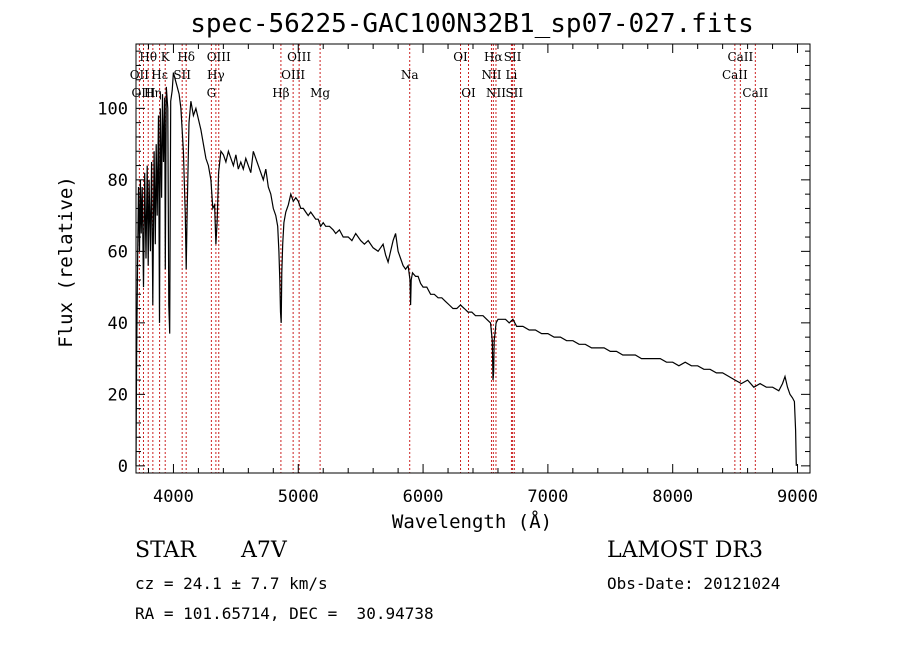 Image resolution: width=900 pixels, height=649 pixels. I want to click on spectral-line-label: OII, so click(140, 75).